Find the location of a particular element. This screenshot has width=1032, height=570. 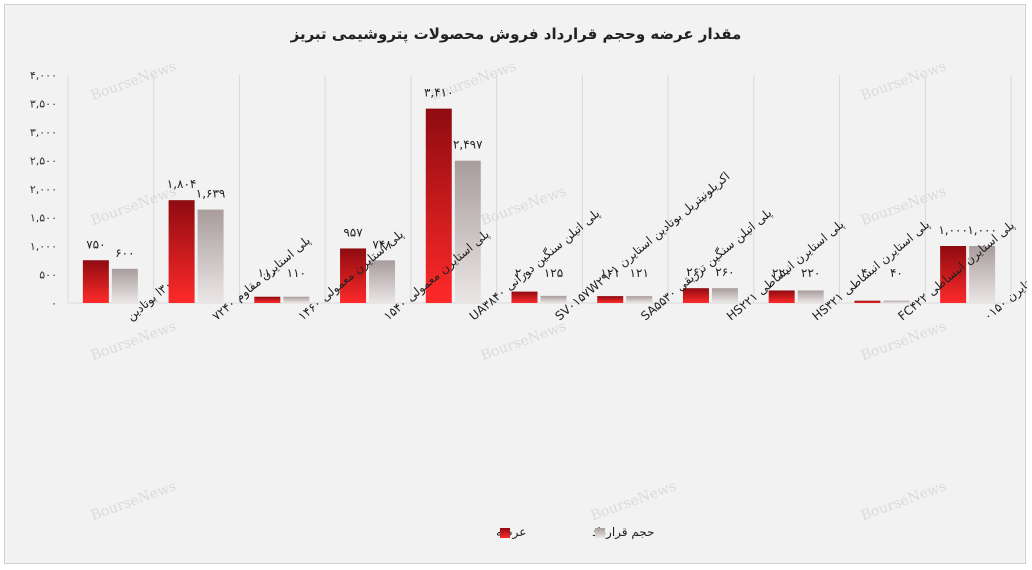

data-label-supply: ۷۵۰ is located at coordinates (95, 244).